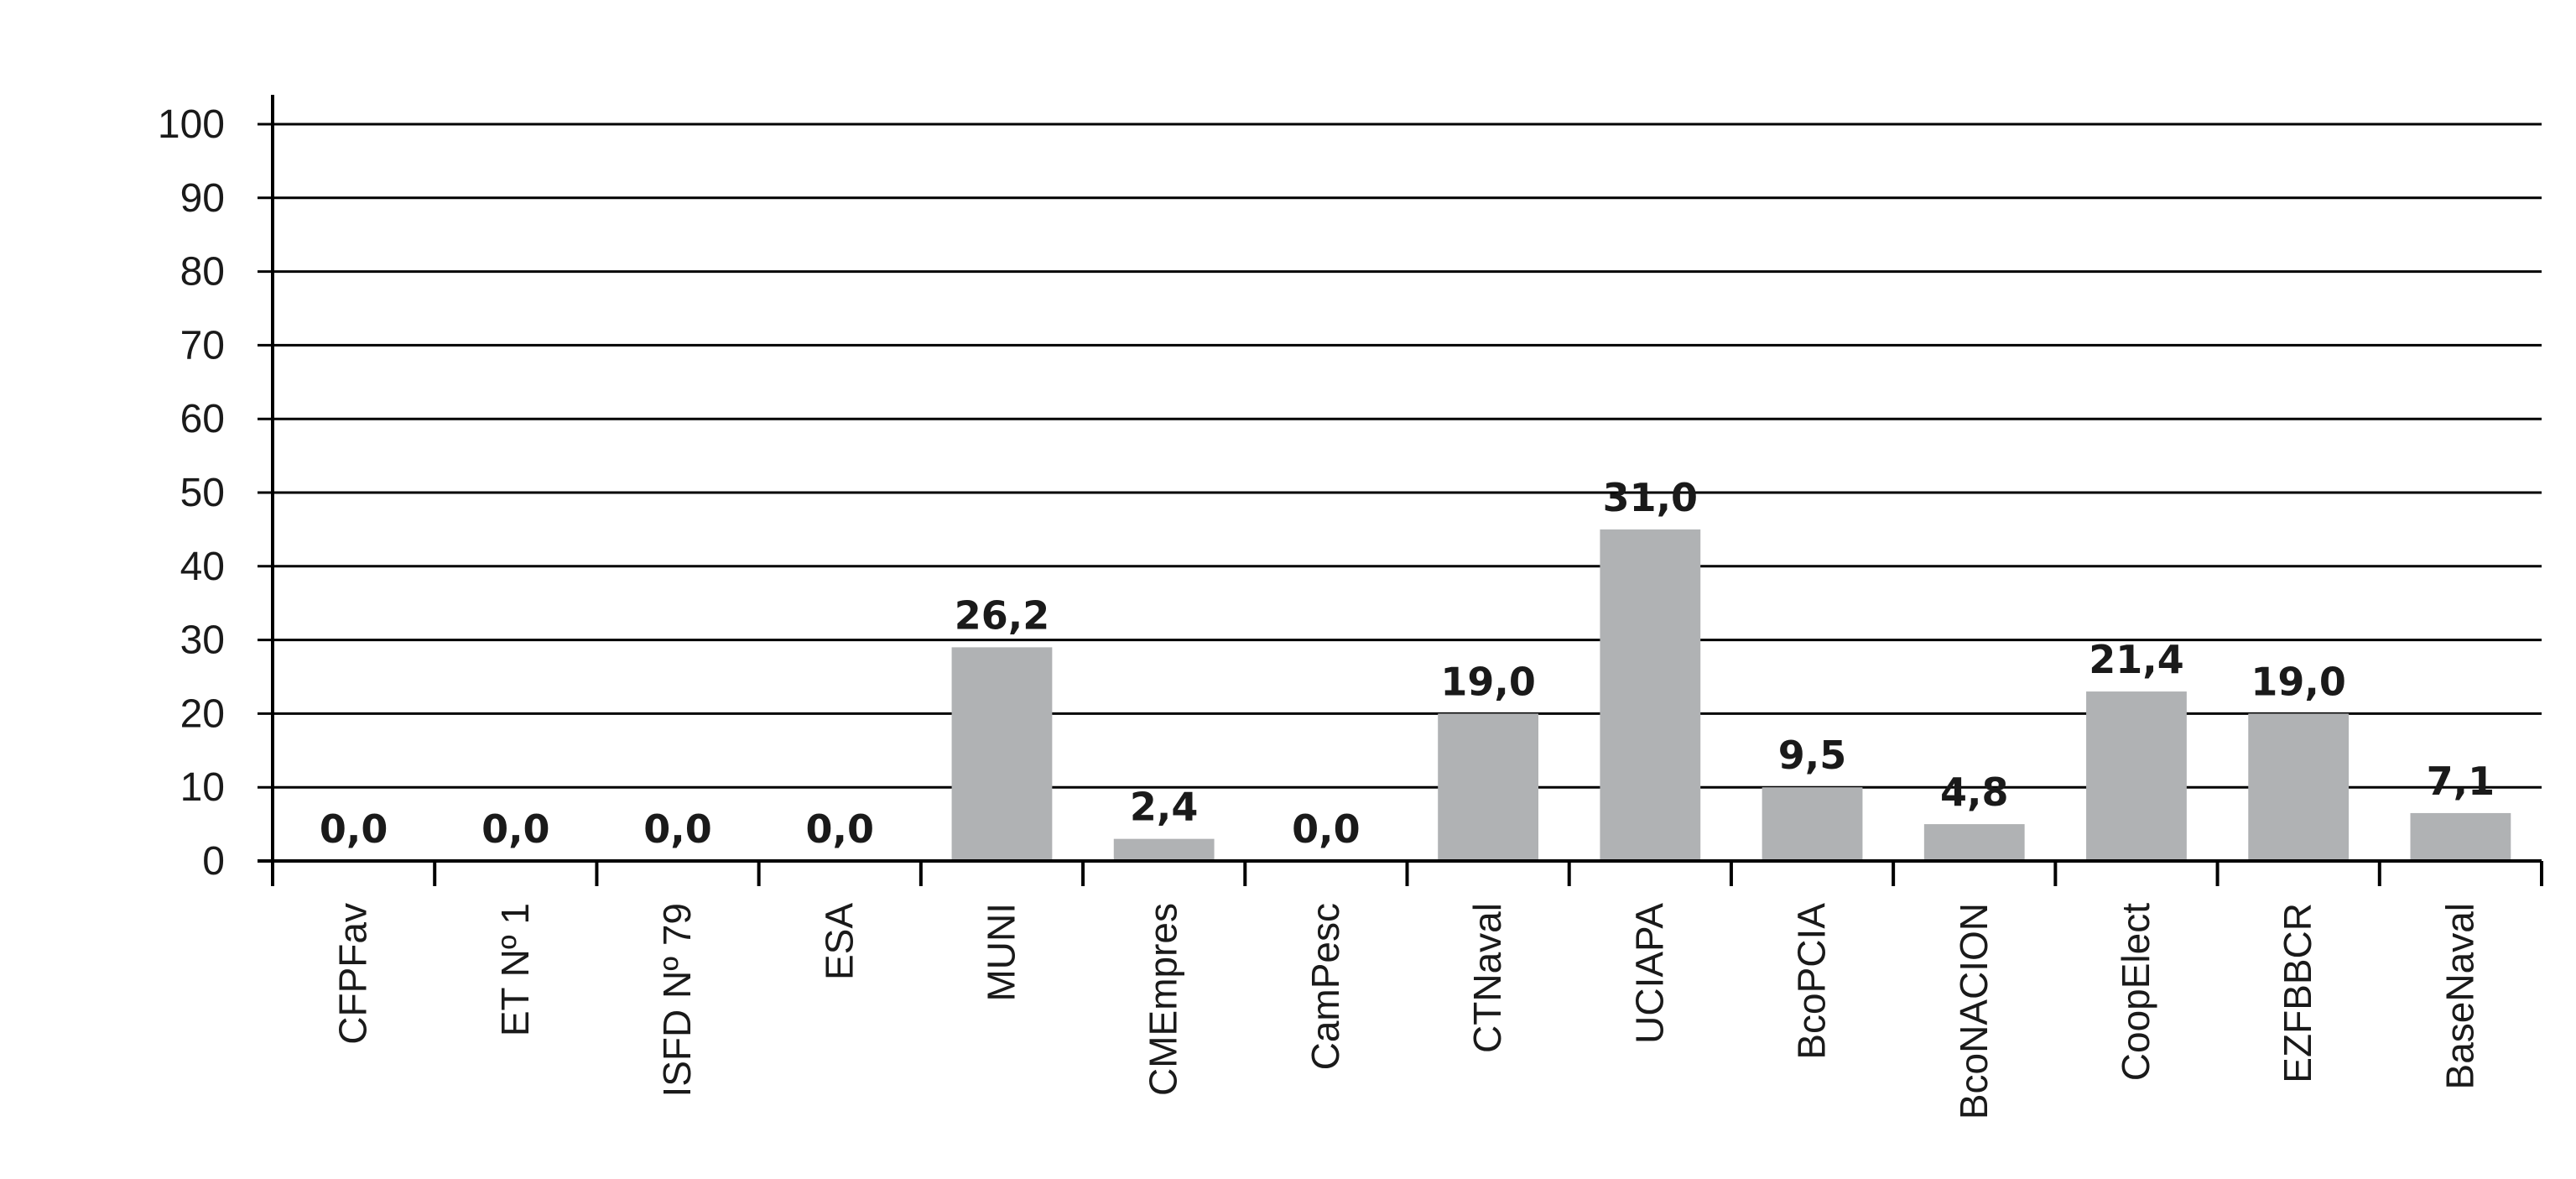 This screenshot has width=2576, height=1179. I want to click on y-tick-label: 60, so click(202, 419).